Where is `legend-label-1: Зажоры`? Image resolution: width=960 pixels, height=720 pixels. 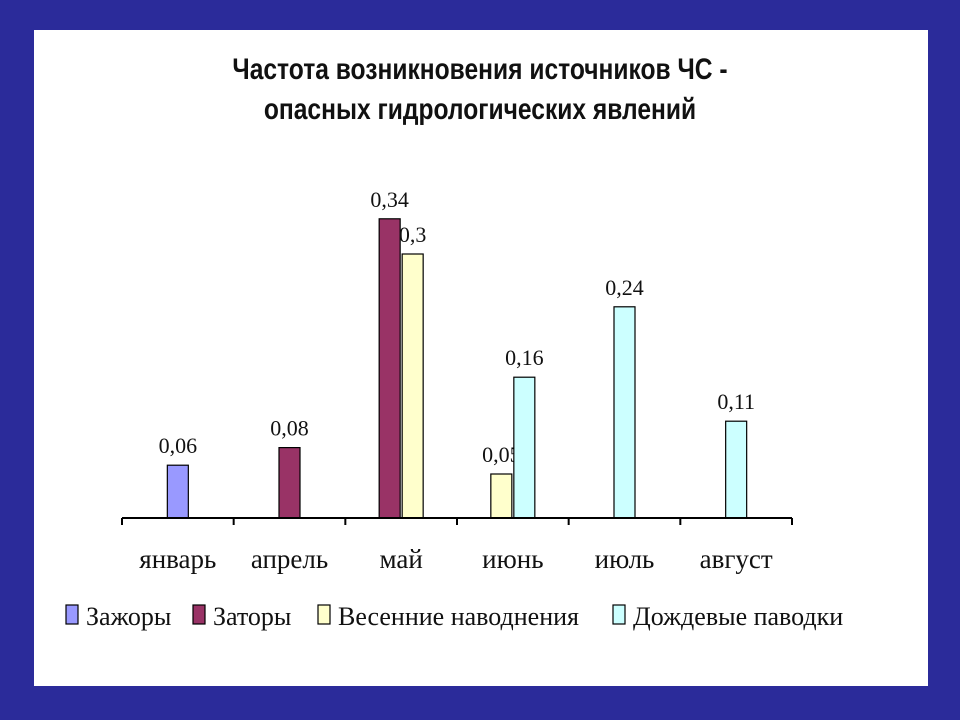 legend-label-1: Зажоры is located at coordinates (128, 616).